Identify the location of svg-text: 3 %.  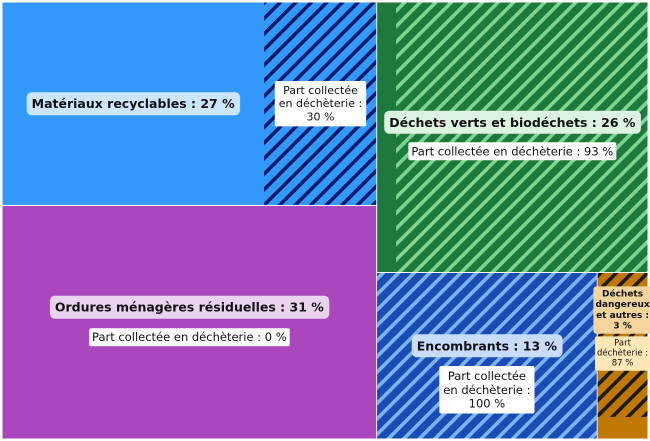
(622, 327).